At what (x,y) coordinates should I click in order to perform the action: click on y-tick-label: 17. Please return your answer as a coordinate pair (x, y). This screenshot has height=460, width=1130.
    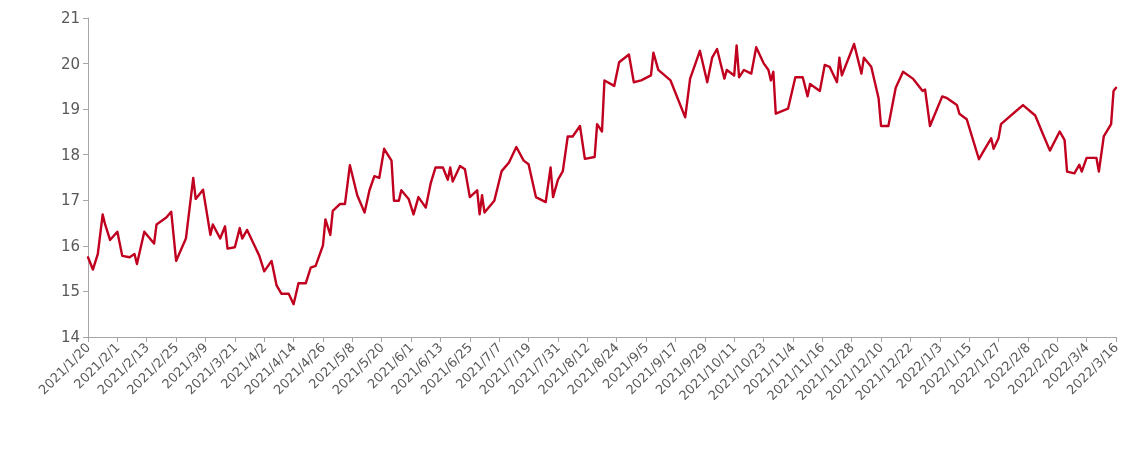
    Looking at the image, I should click on (70, 200).